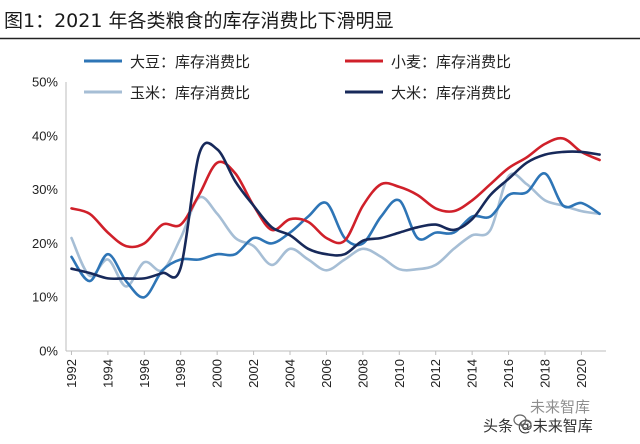 This screenshot has height=444, width=640. I want to click on legend-label-rice: 大米：库存消费比, so click(451, 93).